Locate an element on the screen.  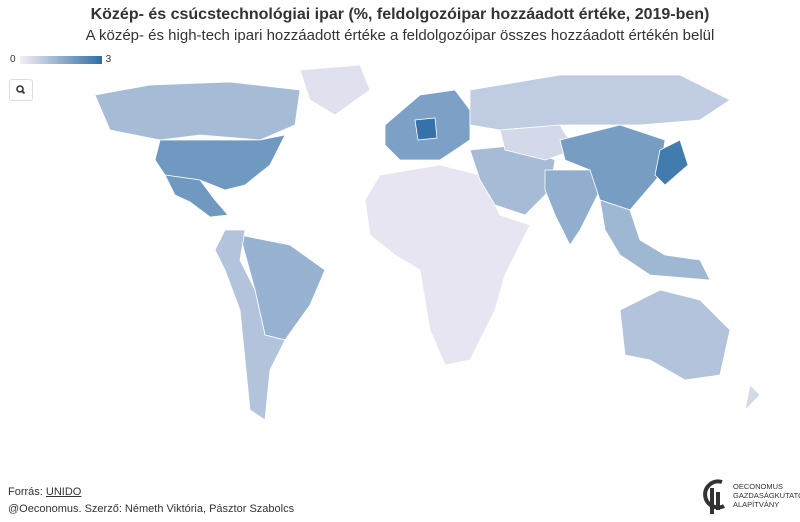
search-button is located at coordinates (21, 90).